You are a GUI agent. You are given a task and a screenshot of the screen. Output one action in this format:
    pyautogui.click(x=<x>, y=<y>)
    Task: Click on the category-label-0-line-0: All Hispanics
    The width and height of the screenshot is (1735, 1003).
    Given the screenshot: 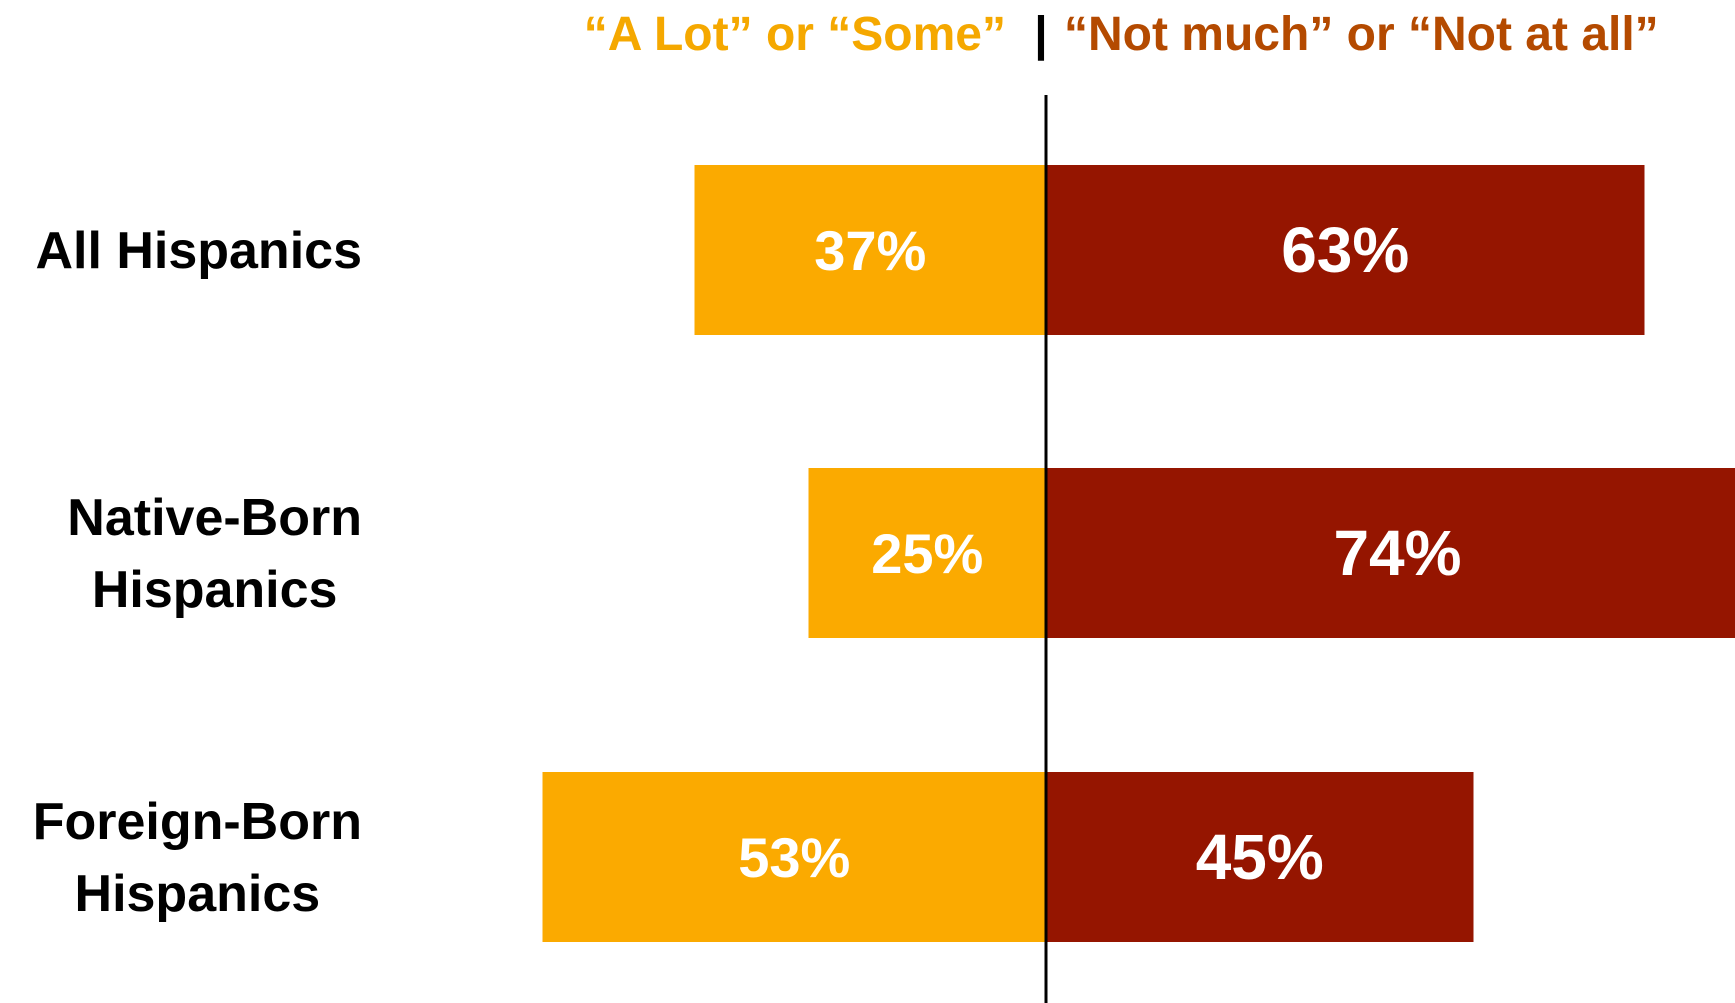 What is the action you would take?
    pyautogui.click(x=198, y=251)
    